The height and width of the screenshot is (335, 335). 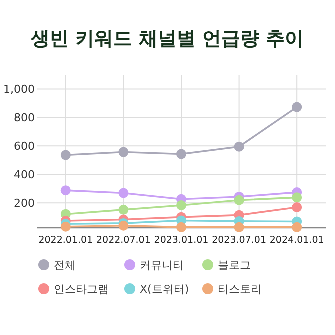 What do you see at coordinates (123, 240) in the screenshot?
I see `x-tick-label: 2022.07.01` at bounding box center [123, 240].